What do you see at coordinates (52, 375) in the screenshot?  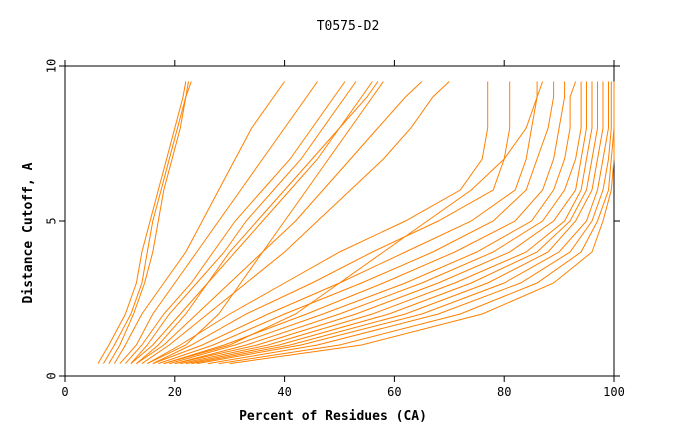 I see `y-tick-label: 0` at bounding box center [52, 375].